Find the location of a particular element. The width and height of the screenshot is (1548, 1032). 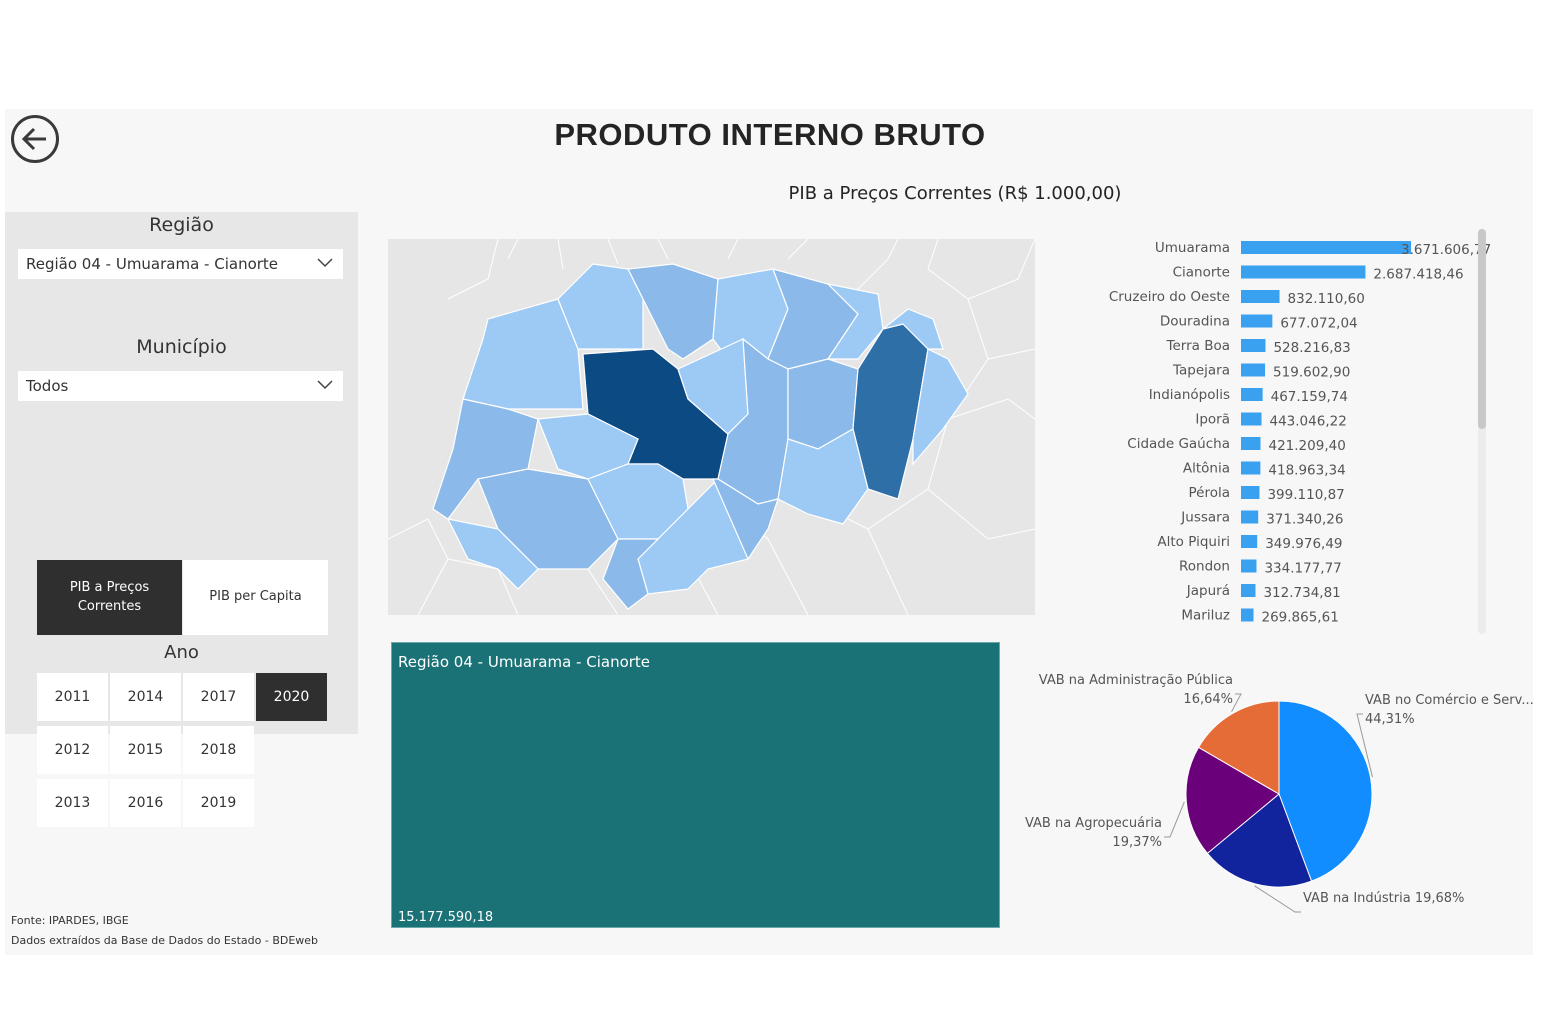

year-button-2018: 2018 is located at coordinates (218, 750).